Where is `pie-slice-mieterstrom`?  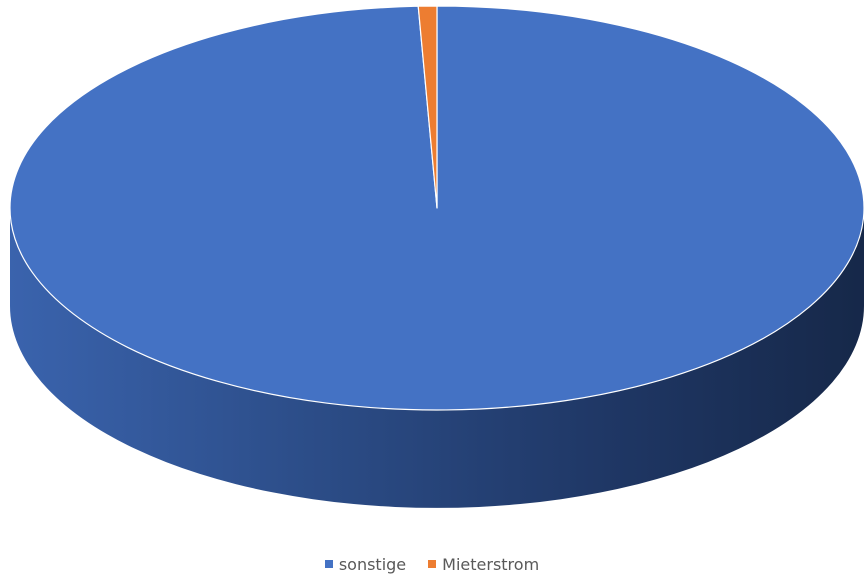
pie-slice-mieterstrom is located at coordinates (427, 107).